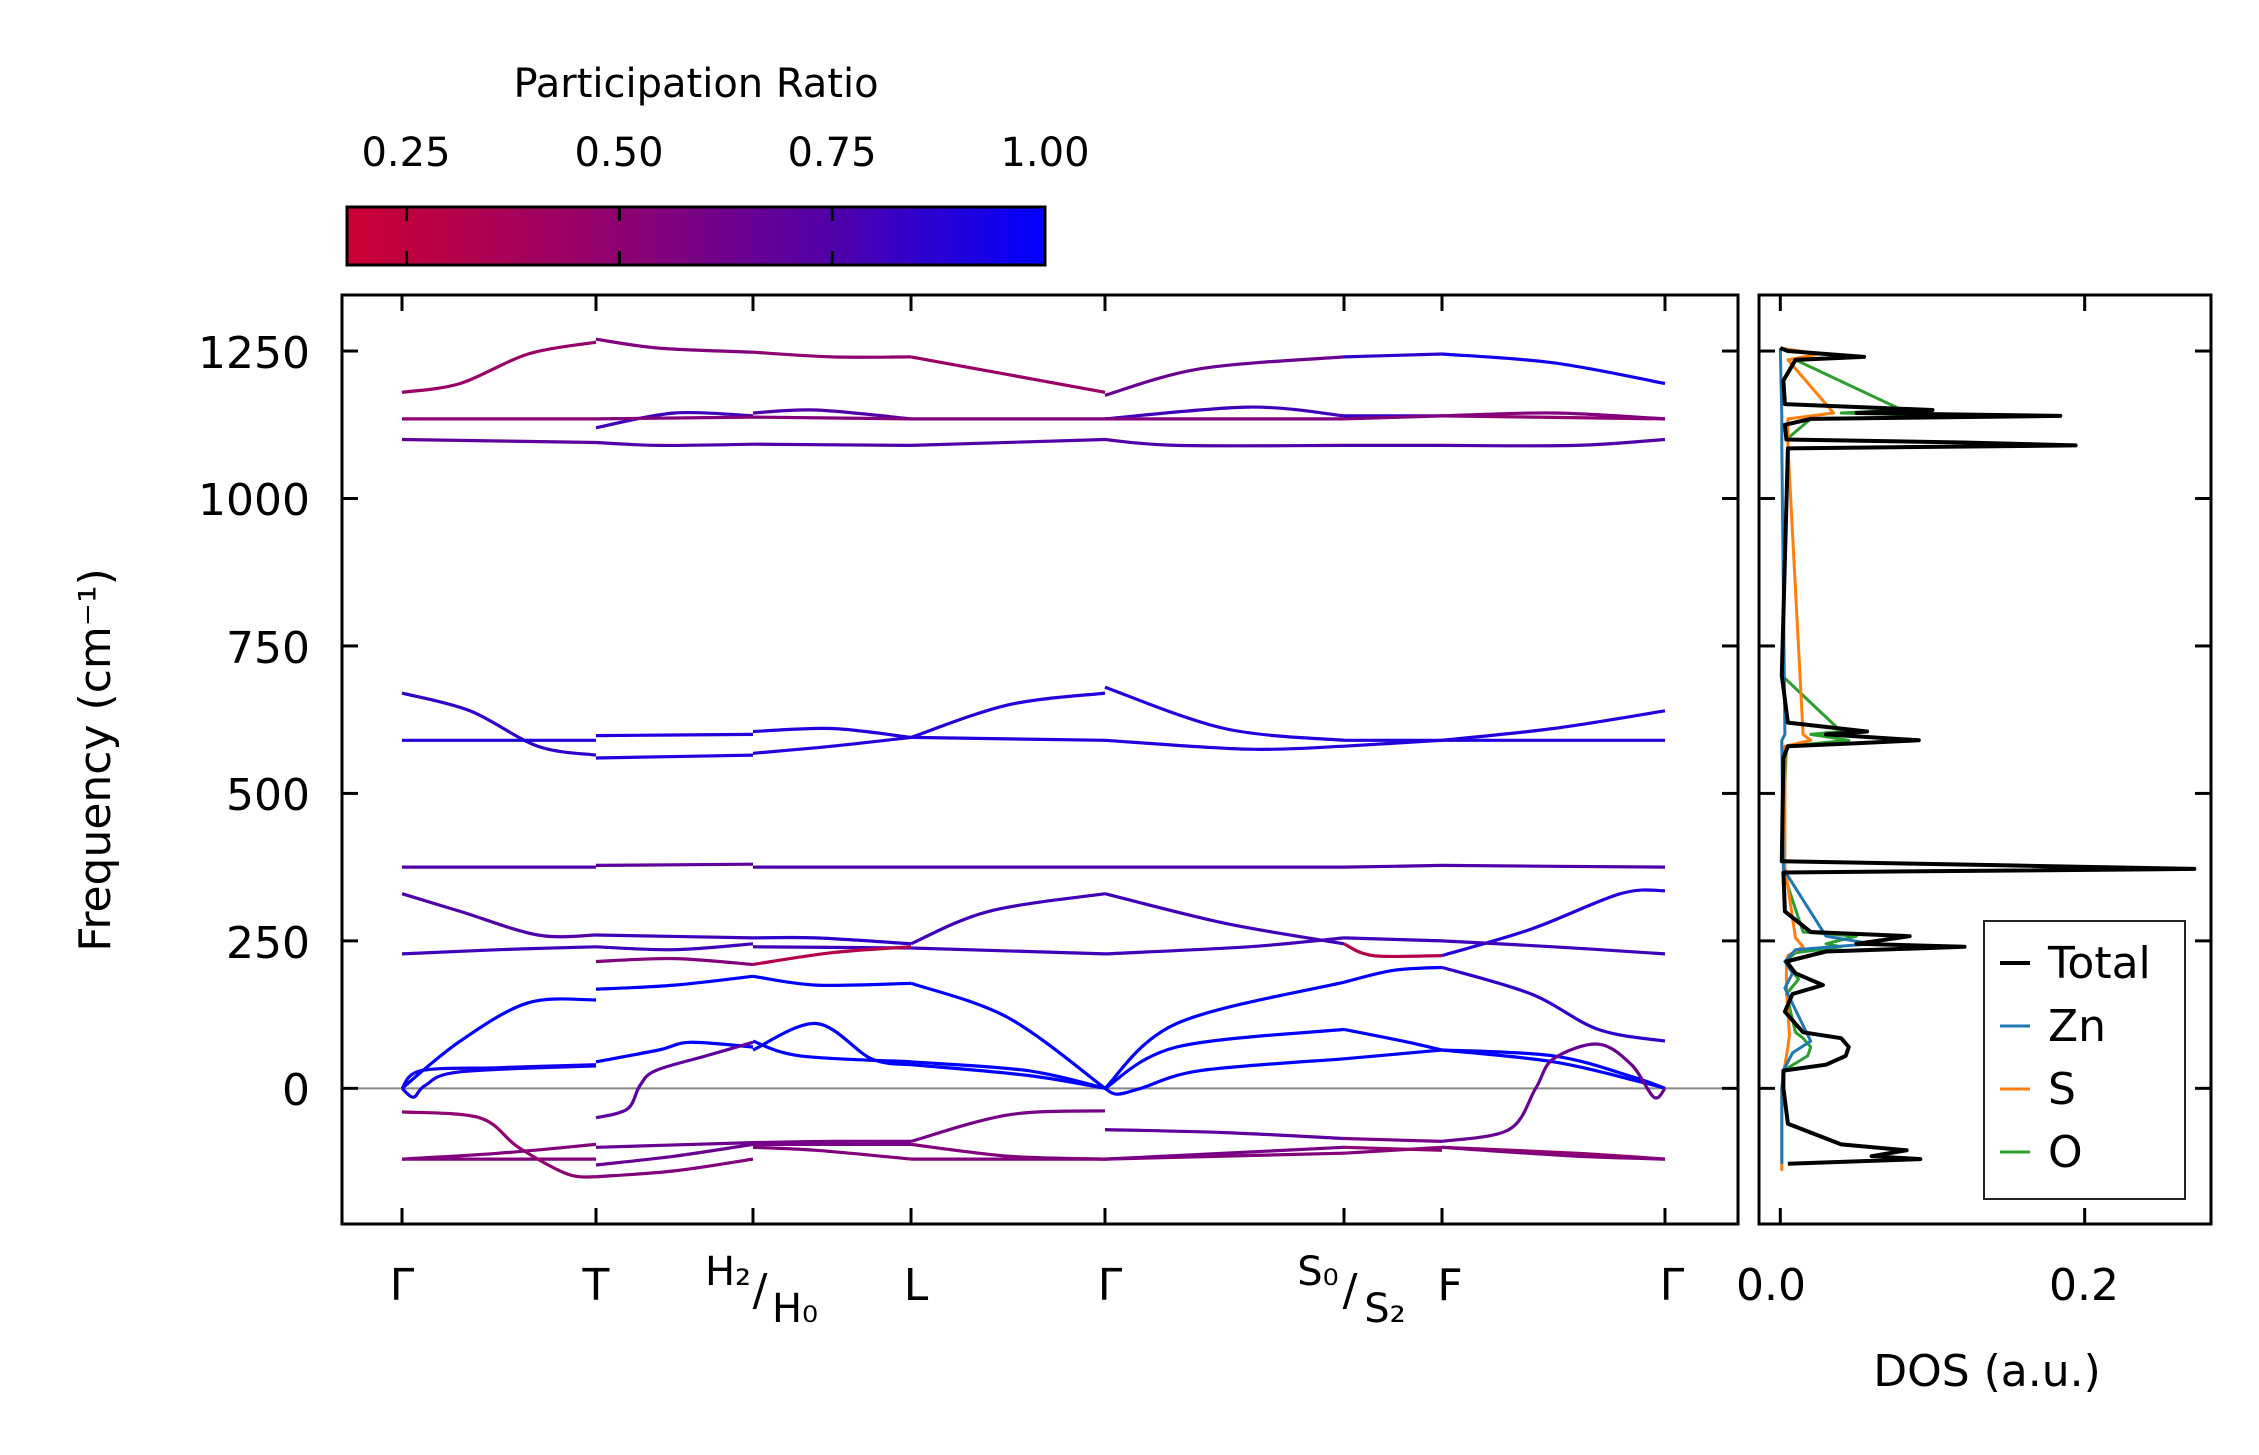 This screenshot has width=2259, height=1455. Describe the element at coordinates (2065, 1152) in the screenshot. I see `legend-label-o: O` at that location.